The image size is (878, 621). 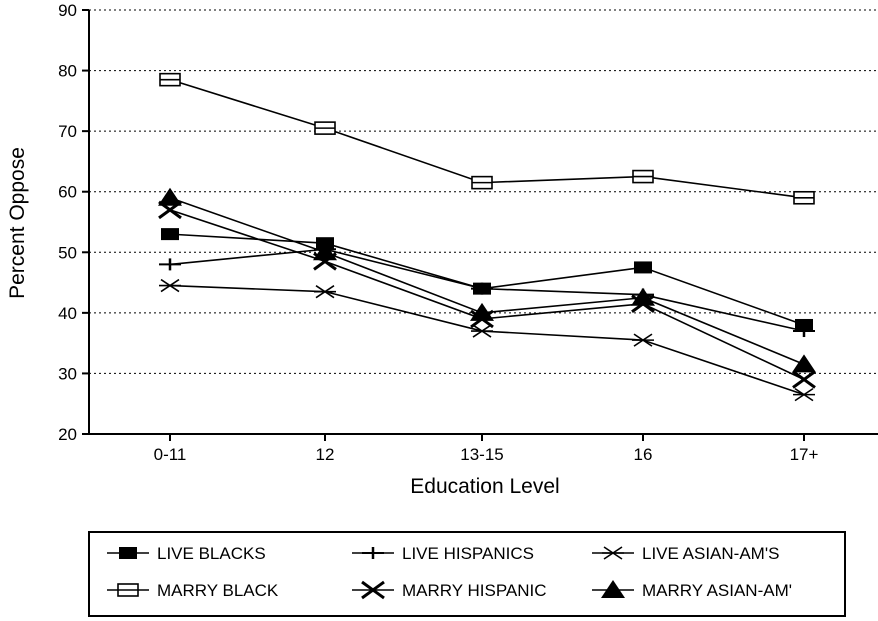 What do you see at coordinates (17, 223) in the screenshot?
I see `y-axis-title: Percent Oppose` at bounding box center [17, 223].